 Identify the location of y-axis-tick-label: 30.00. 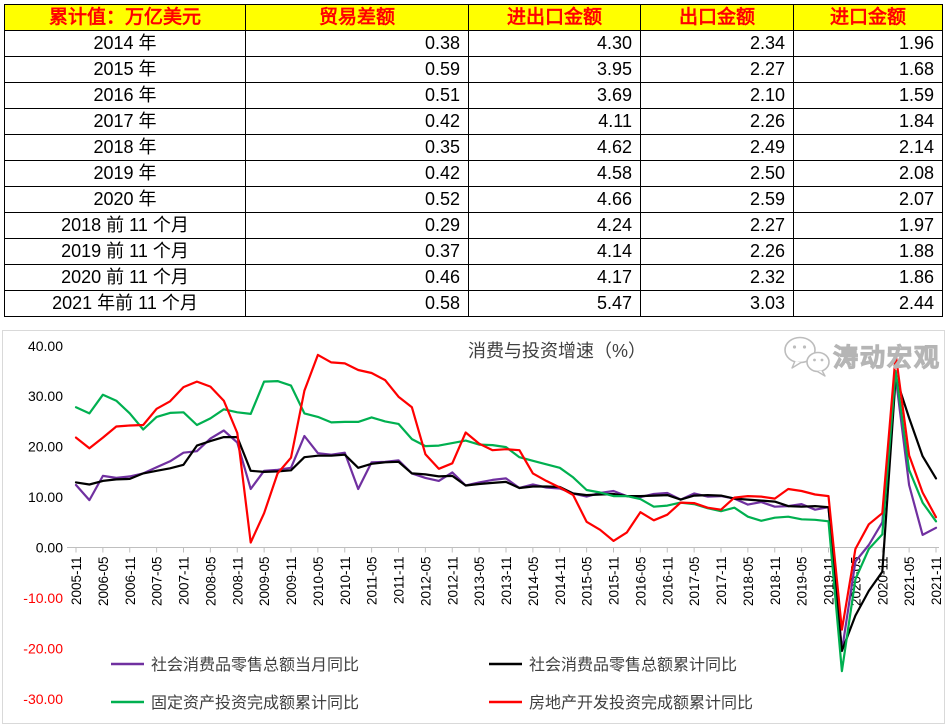
(45, 396).